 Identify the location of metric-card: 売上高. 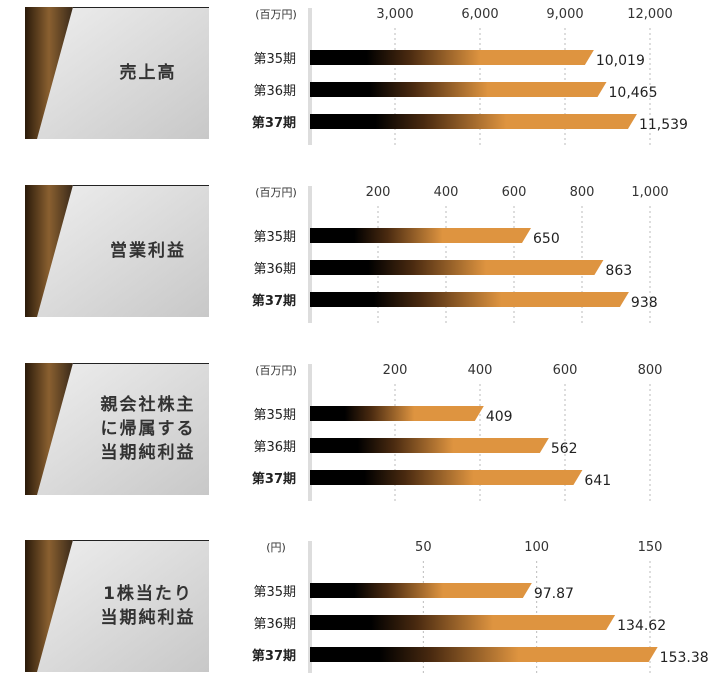
(117, 73).